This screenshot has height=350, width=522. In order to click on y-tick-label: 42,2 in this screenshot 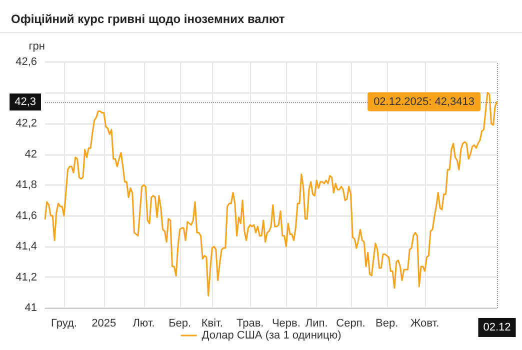, I will do `click(26, 124)`.